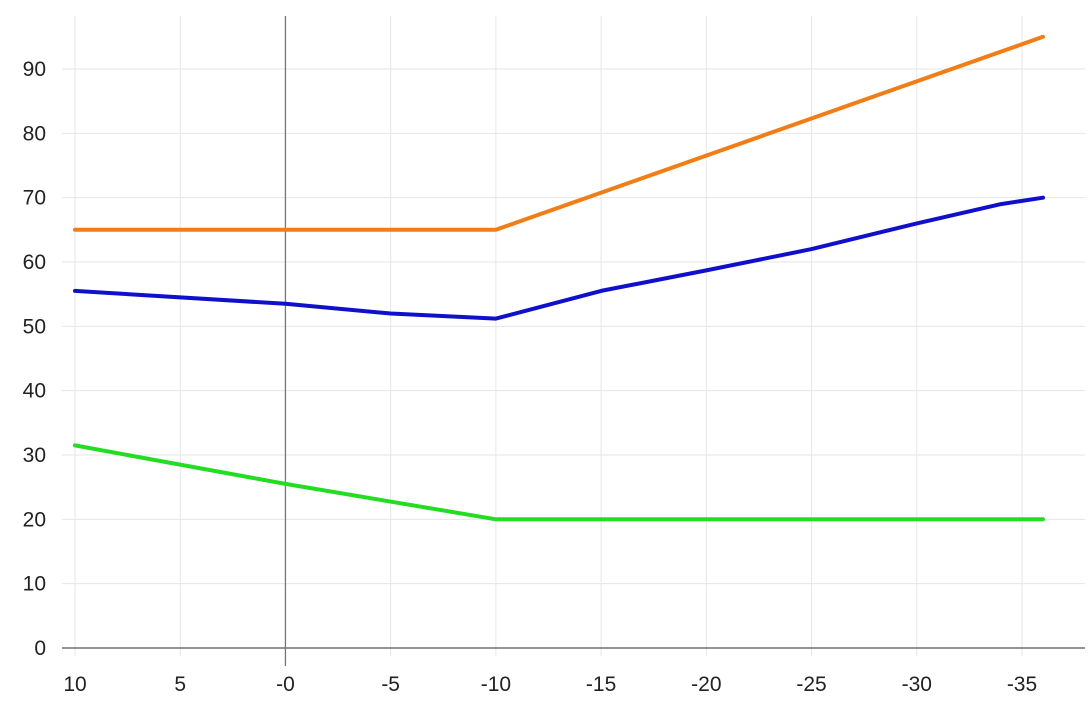 This screenshot has width=1091, height=702. What do you see at coordinates (74, 684) in the screenshot?
I see `x-tick-label: 10` at bounding box center [74, 684].